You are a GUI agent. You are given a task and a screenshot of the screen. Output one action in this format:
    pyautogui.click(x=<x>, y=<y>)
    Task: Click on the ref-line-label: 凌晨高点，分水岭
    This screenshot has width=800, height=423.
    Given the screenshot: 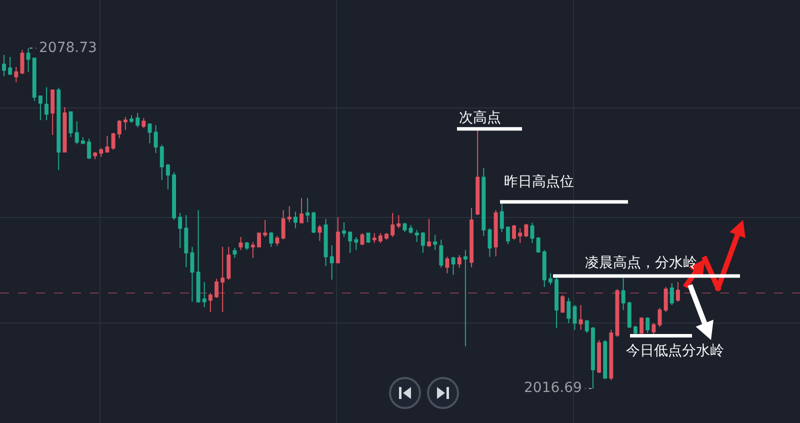 What is the action you would take?
    pyautogui.click(x=641, y=263)
    